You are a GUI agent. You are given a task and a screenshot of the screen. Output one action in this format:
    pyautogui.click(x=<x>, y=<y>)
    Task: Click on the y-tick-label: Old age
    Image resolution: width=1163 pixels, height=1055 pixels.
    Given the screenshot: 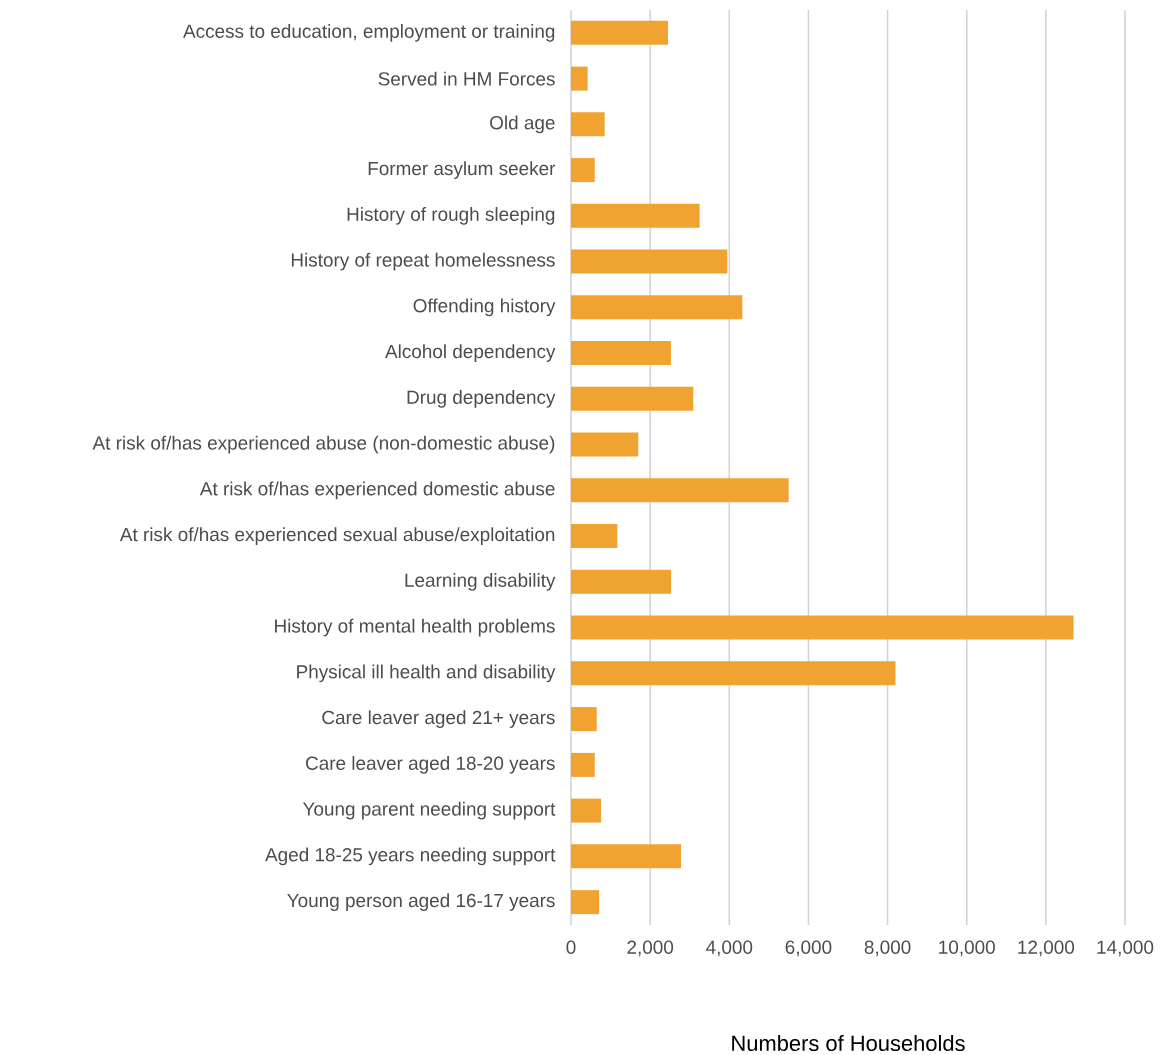 What is the action you would take?
    pyautogui.click(x=522, y=124)
    